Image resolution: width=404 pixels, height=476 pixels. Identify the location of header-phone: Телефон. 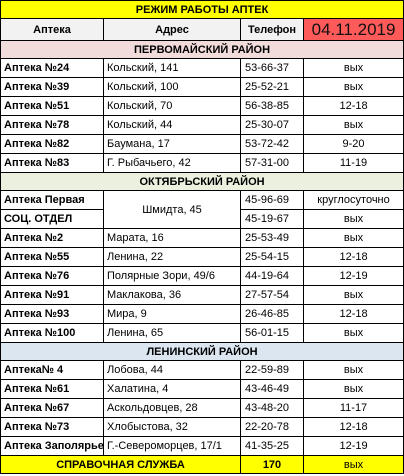
(272, 29).